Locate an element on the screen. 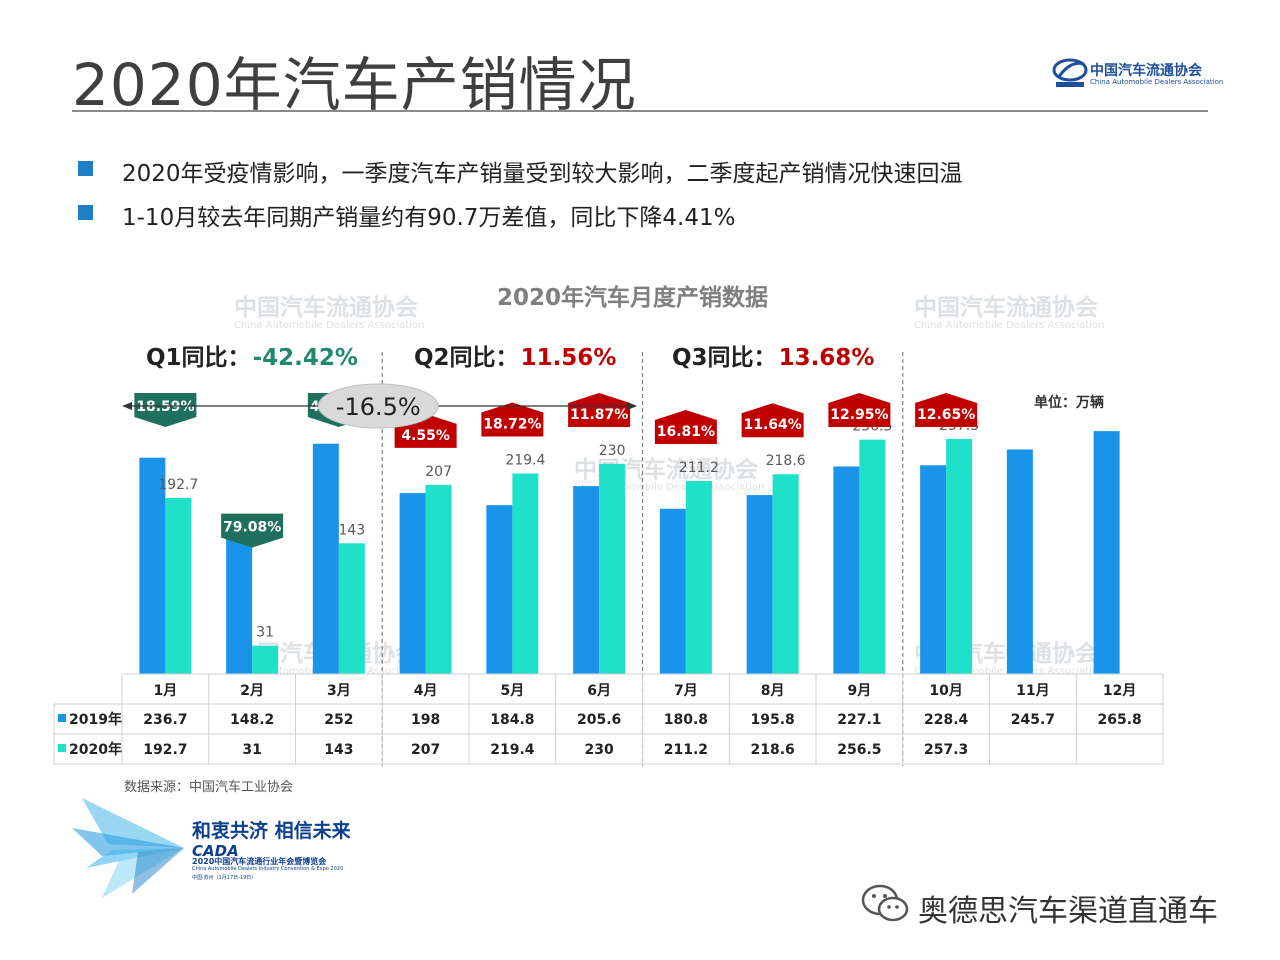  table-header-cell: 1月 is located at coordinates (166, 691).